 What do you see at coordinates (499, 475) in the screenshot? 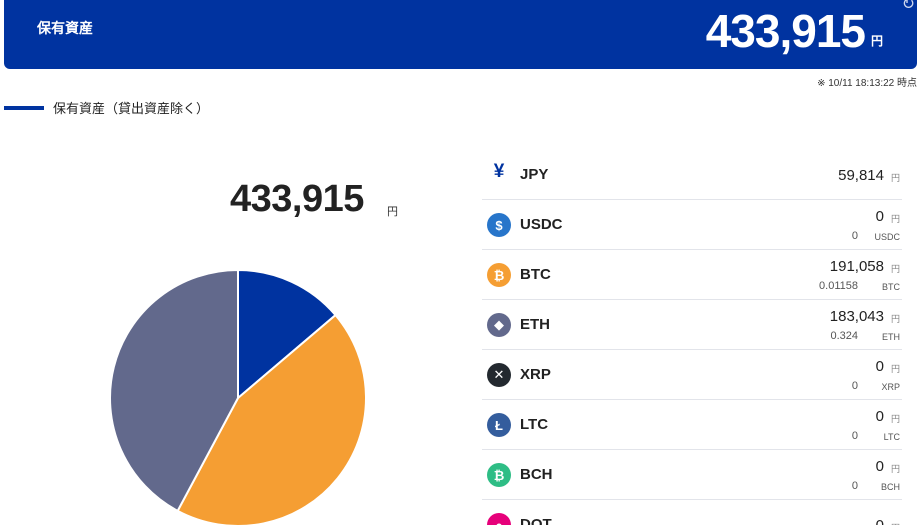
I see `bitcoin-cash-icon: ₿` at bounding box center [499, 475].